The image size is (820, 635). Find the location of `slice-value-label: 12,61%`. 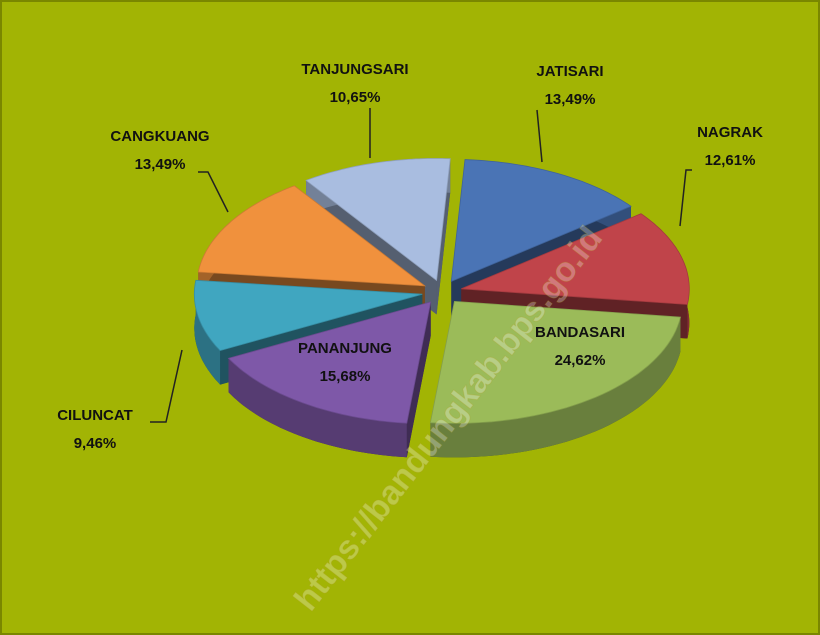

slice-value-label: 12,61% is located at coordinates (730, 160).